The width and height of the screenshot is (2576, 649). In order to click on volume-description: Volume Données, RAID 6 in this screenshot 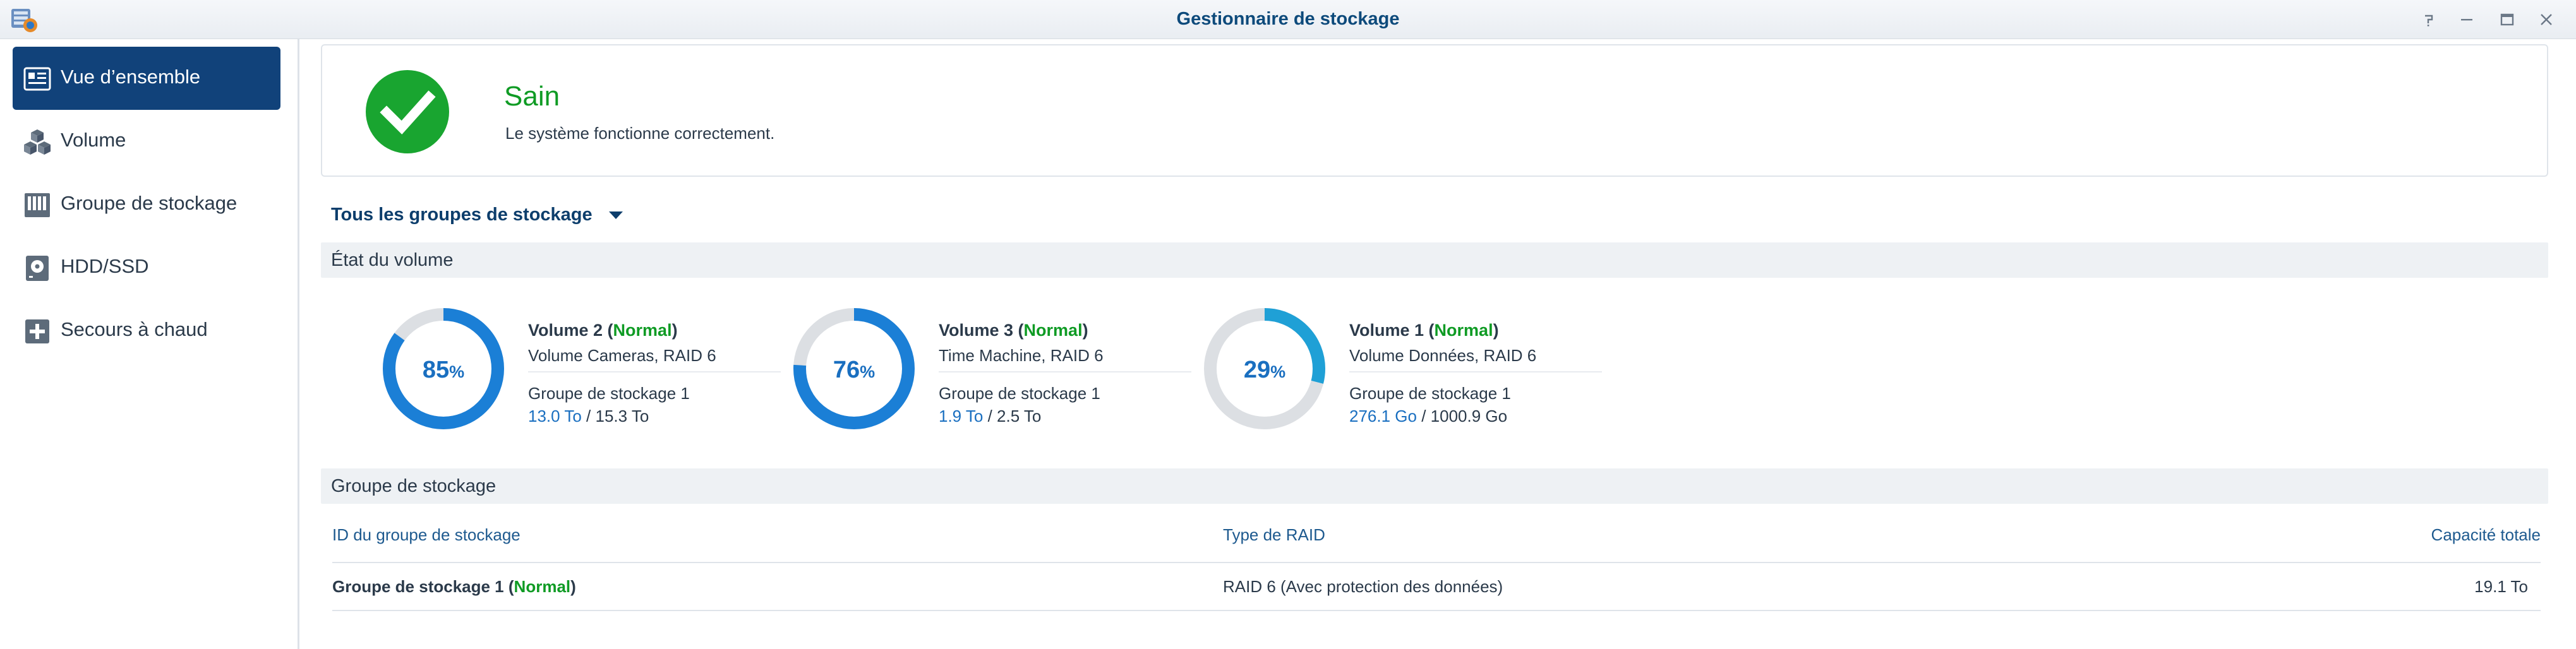, I will do `click(1443, 355)`.